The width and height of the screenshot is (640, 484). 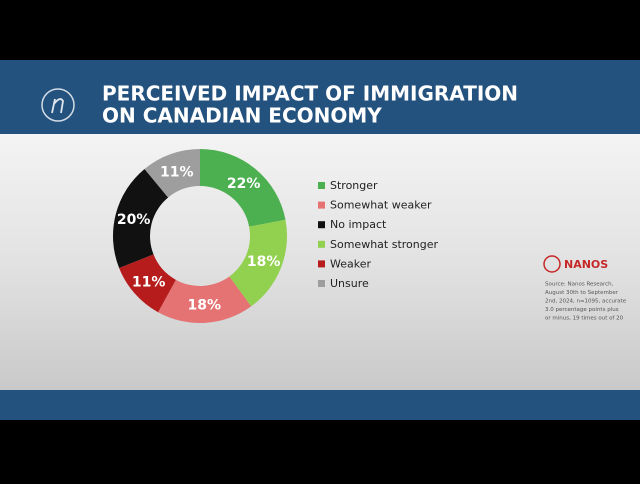 I want to click on legend-label: Somewhat weaker, so click(x=381, y=205).